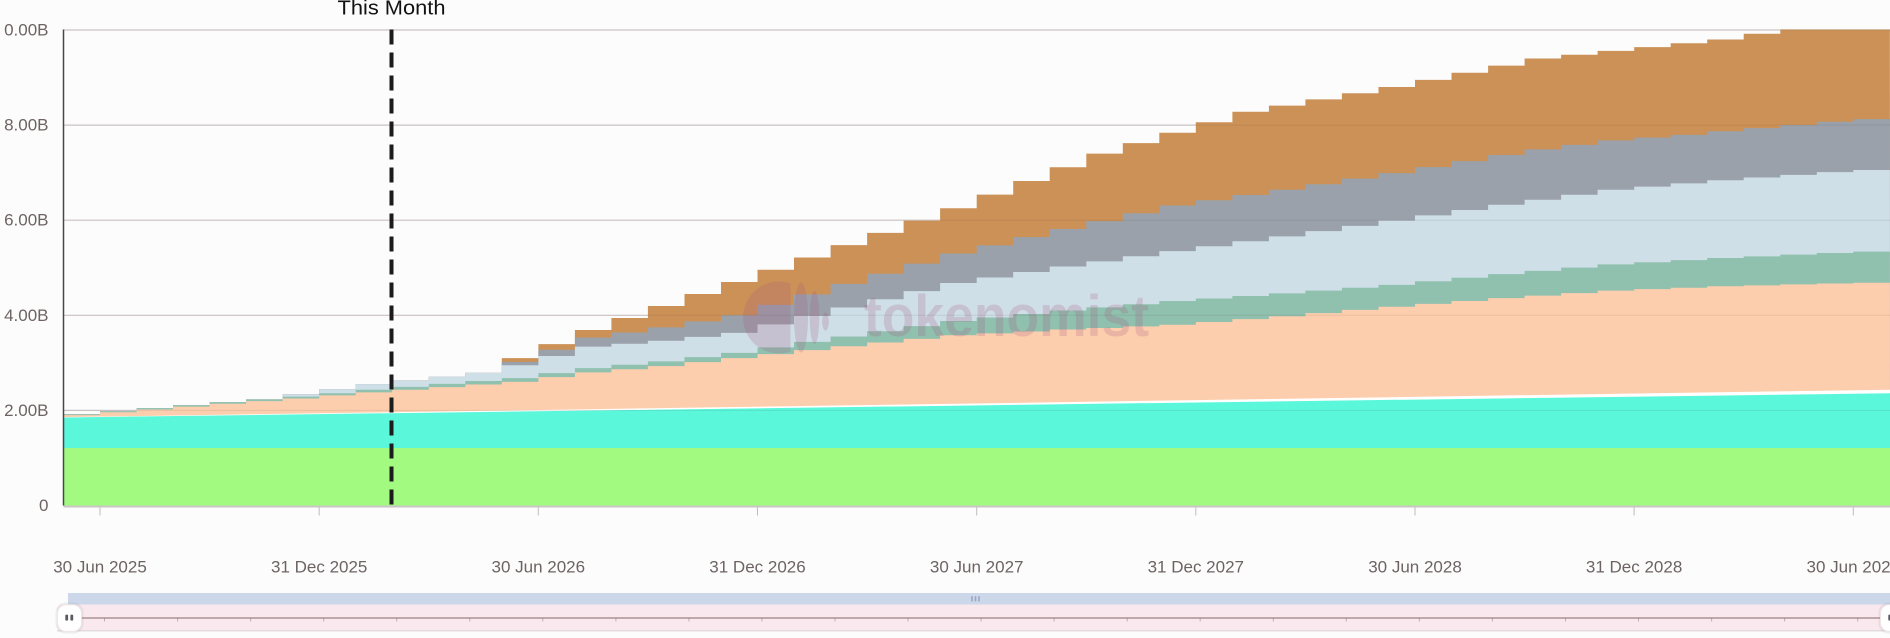  I want to click on svg-text: 8.00B, so click(26, 125).